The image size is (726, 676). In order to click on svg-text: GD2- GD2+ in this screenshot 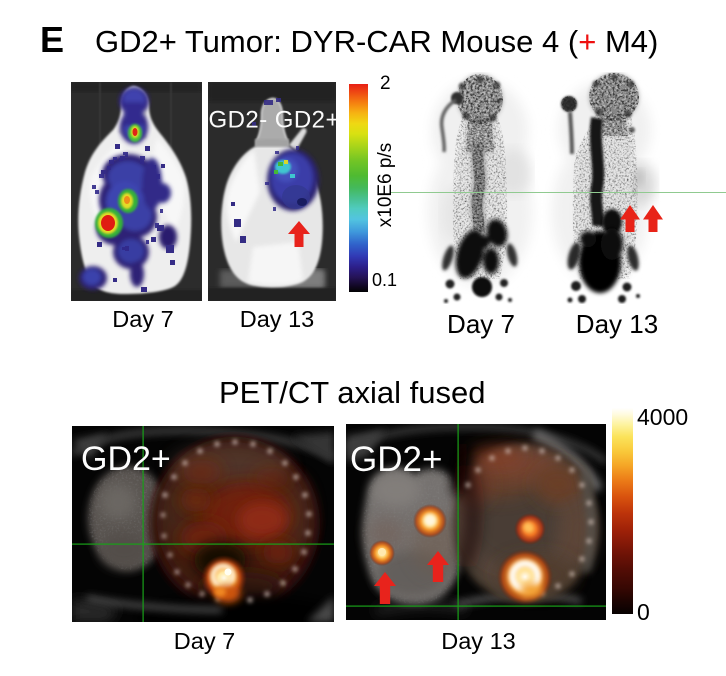, I will do `click(273, 120)`.